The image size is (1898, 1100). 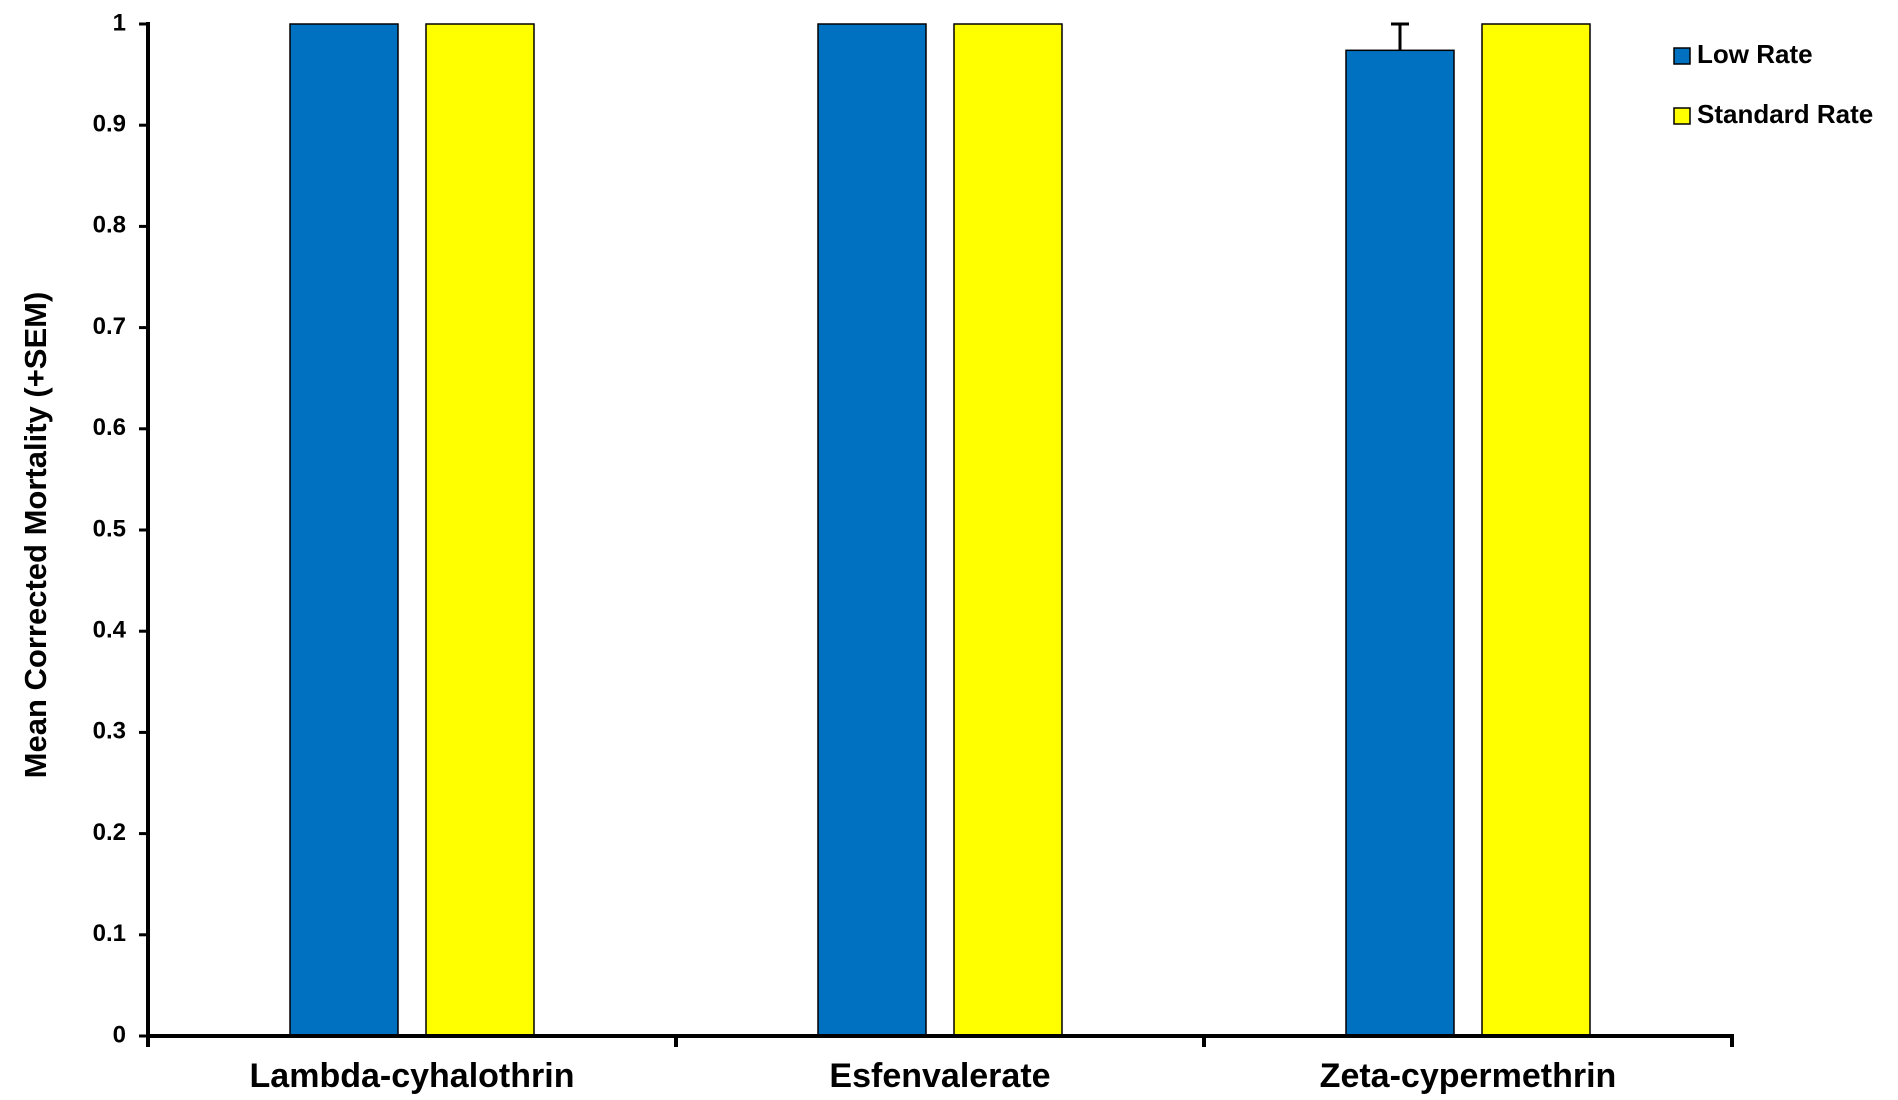 What do you see at coordinates (1773, 84) in the screenshot?
I see `legend: Low Rate Standard Rate` at bounding box center [1773, 84].